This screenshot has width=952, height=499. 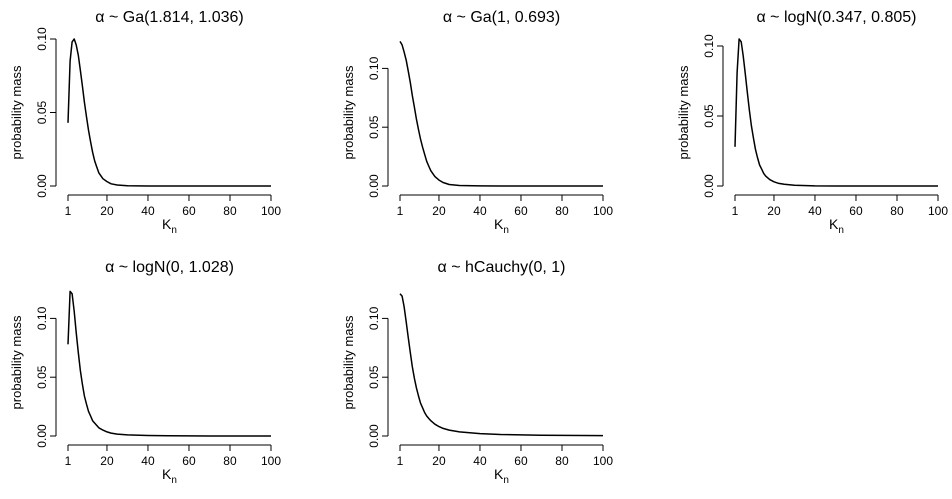 What do you see at coordinates (169, 267) in the screenshot?
I see `chart-title: α ~ logN(0, 1.028)` at bounding box center [169, 267].